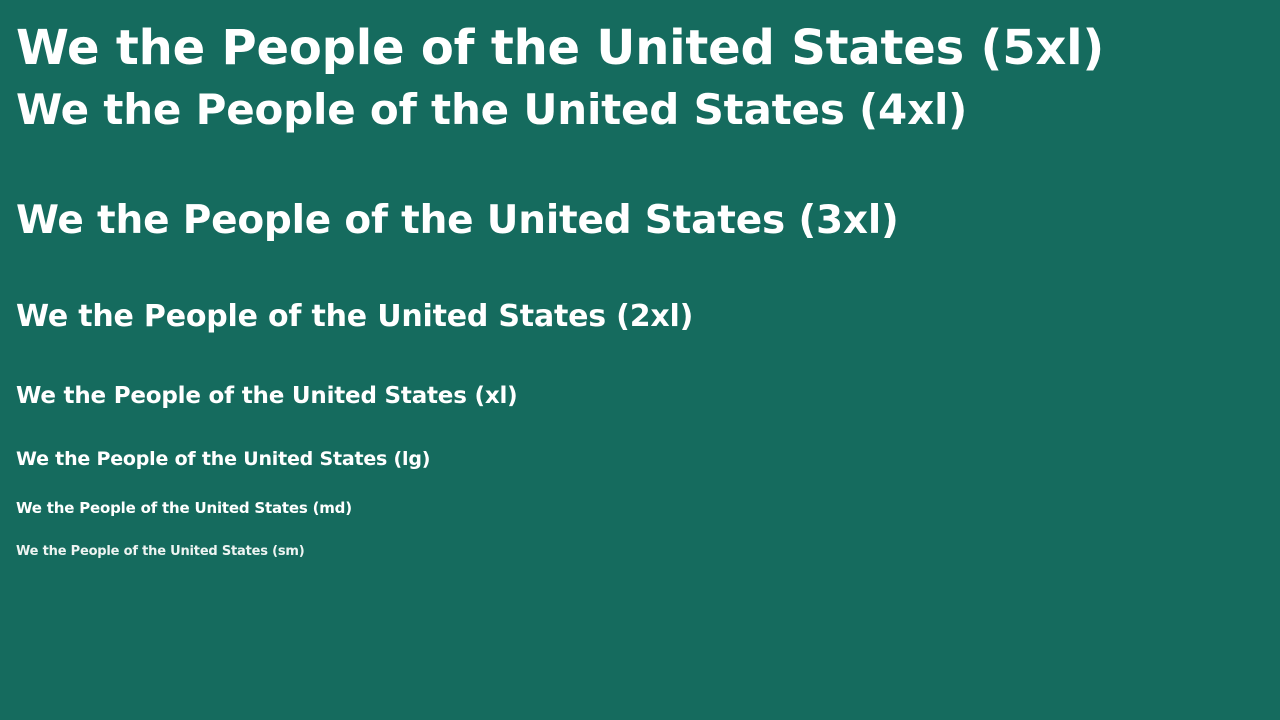 Image resolution: width=1280 pixels, height=720 pixels. Describe the element at coordinates (223, 459) in the screenshot. I see `heading-lg: We the People of the United States (lg)` at that location.